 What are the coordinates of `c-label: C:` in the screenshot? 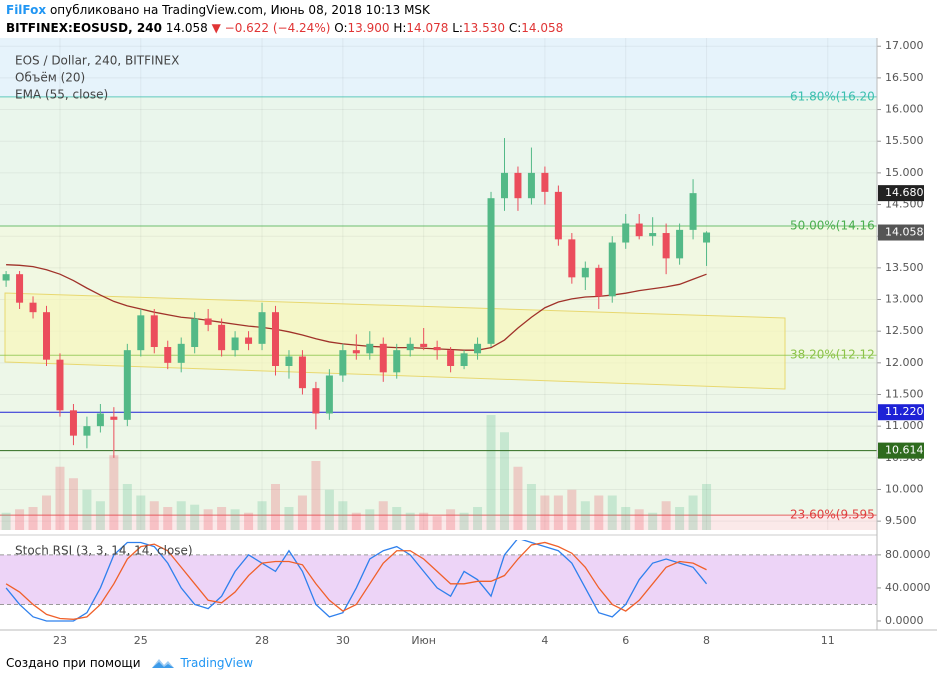 It's located at (515, 28).